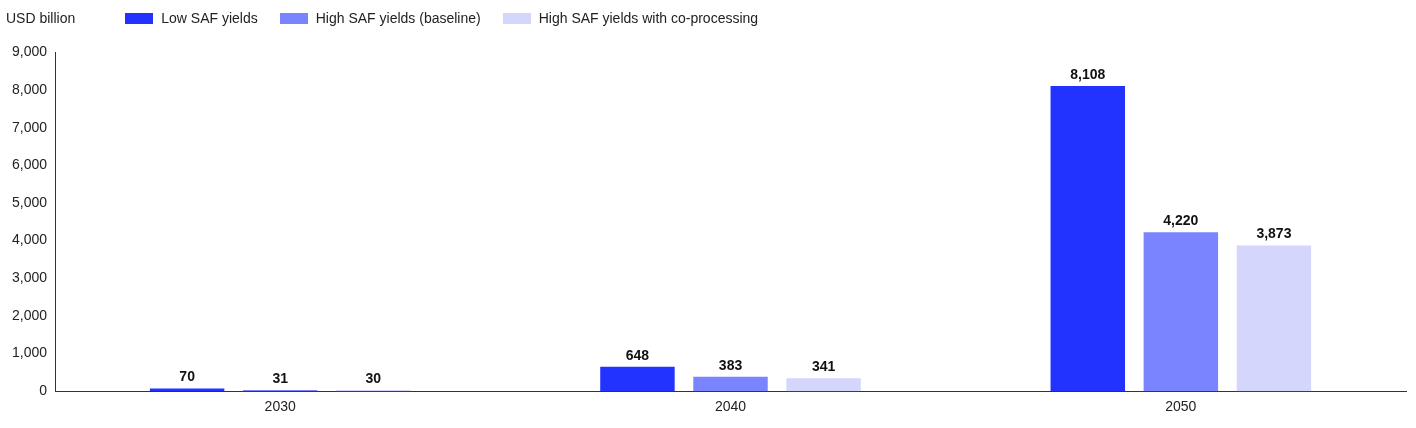  Describe the element at coordinates (29, 277) in the screenshot. I see `y-tick-label: 3,000` at that location.